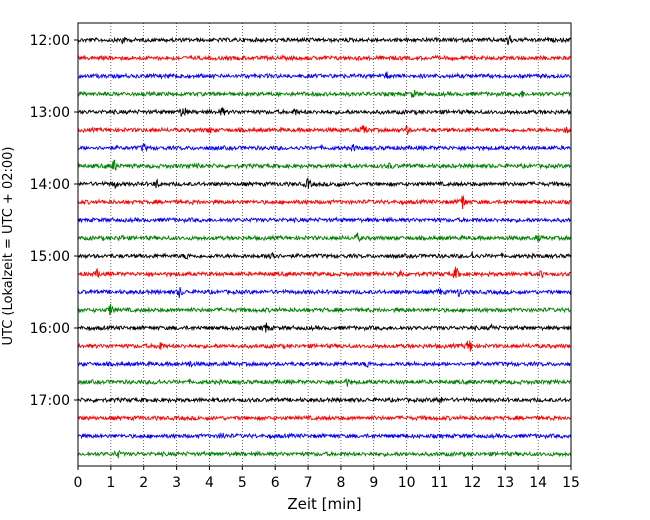  I want to click on y-tick-label: 14:00, so click(50, 185).